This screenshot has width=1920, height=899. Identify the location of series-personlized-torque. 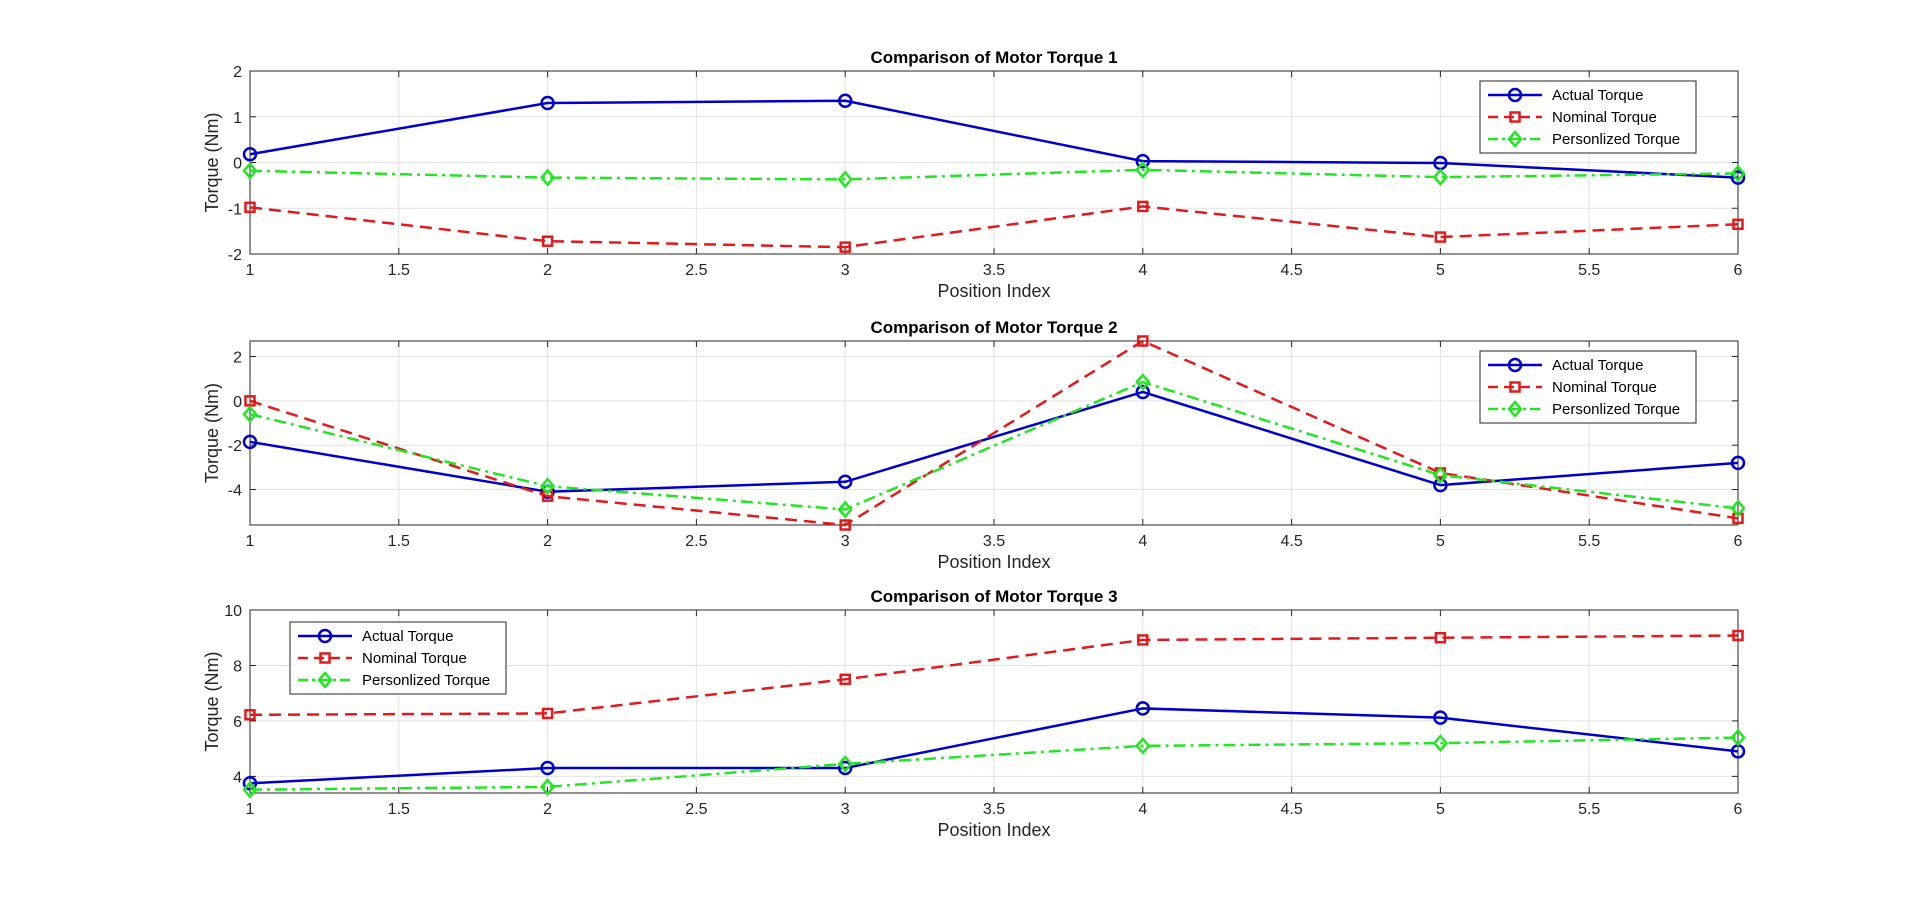
(994, 174).